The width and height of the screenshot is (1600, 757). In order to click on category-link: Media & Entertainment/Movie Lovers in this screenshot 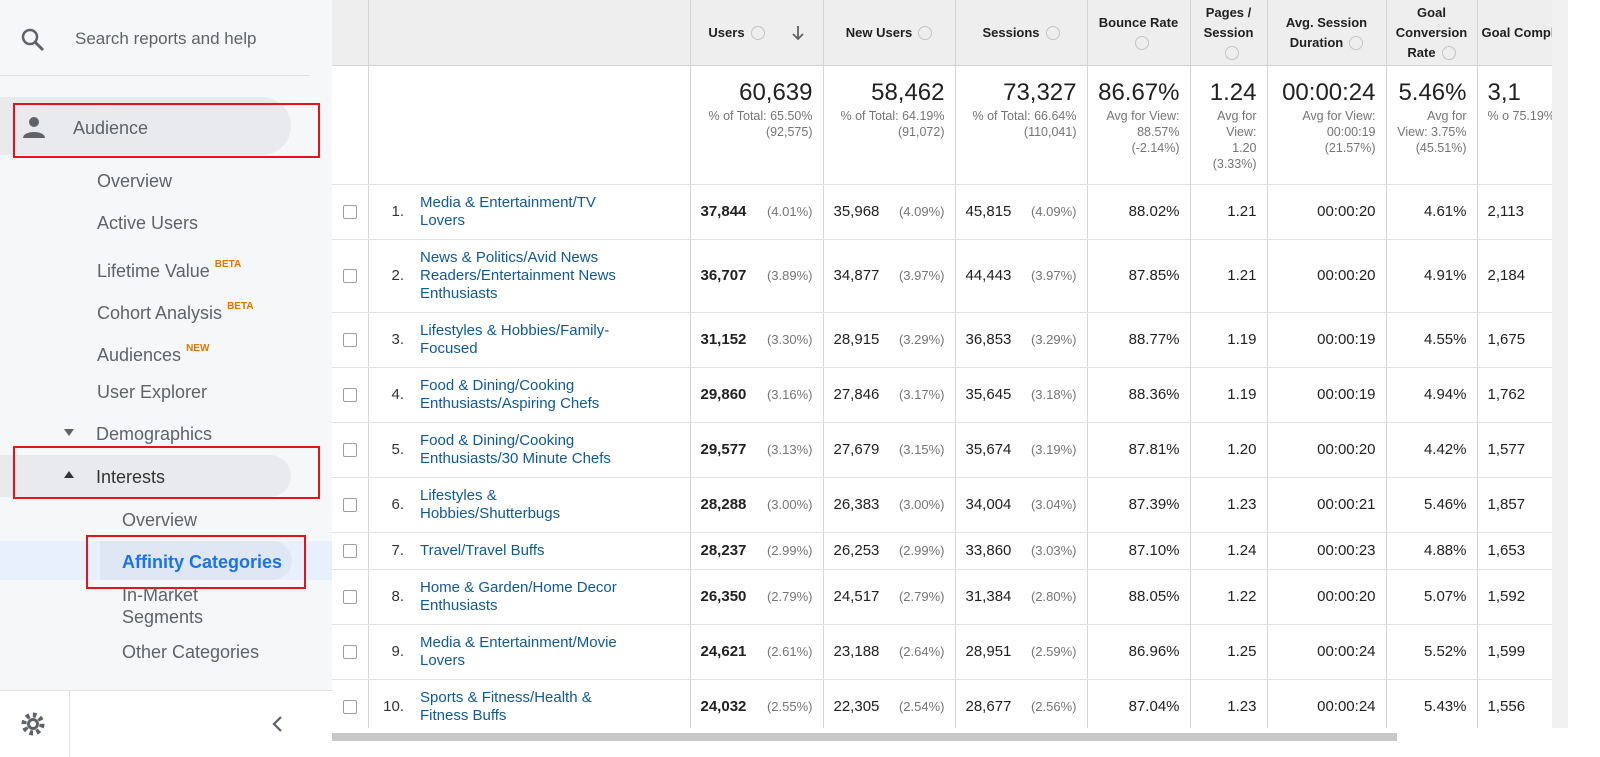, I will do `click(518, 651)`.